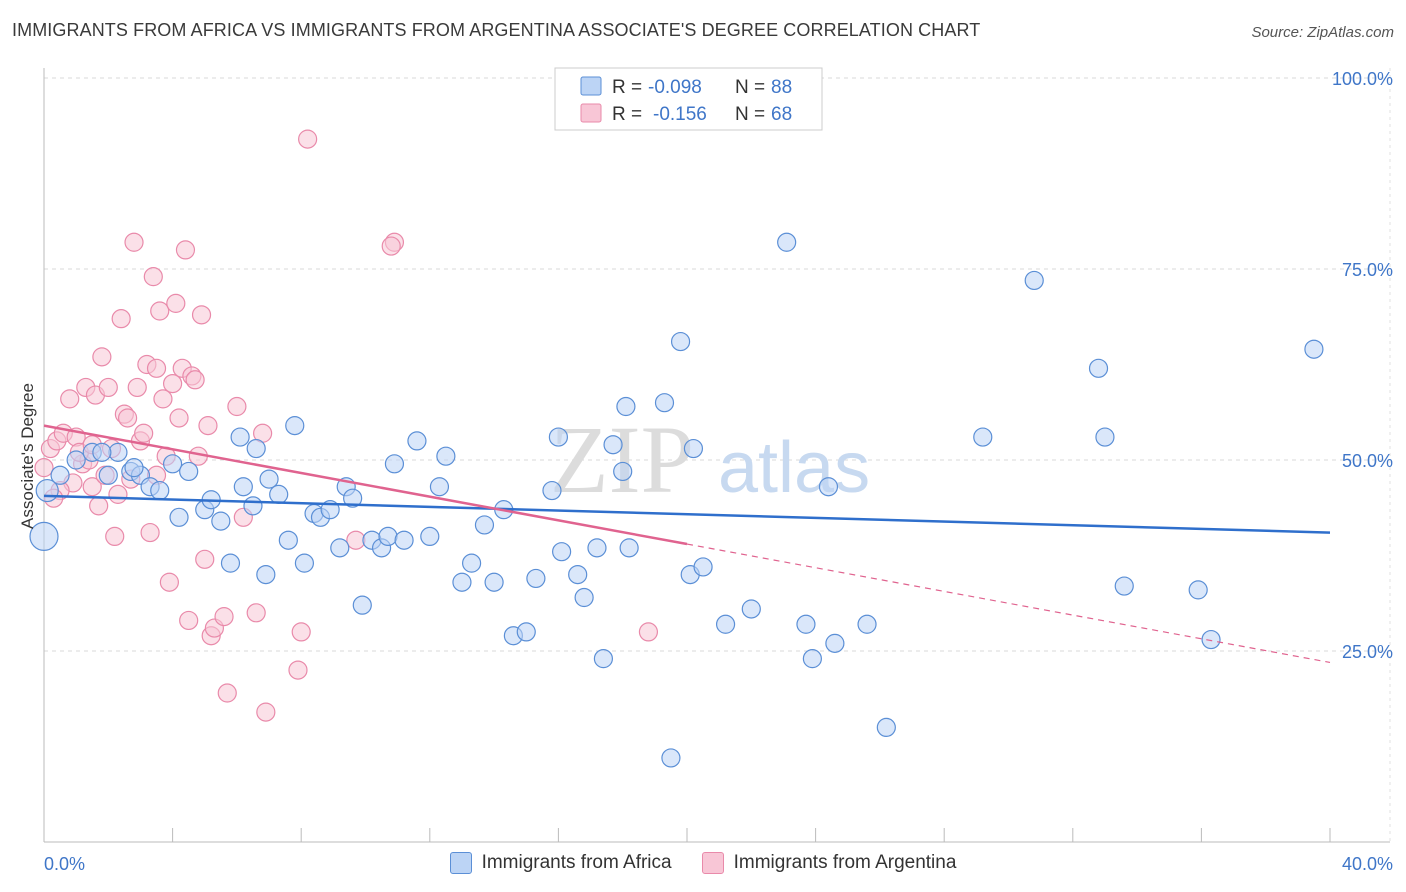 Image resolution: width=1406 pixels, height=892 pixels. I want to click on y-tick-label-3: 100.0%, so click(1362, 79).